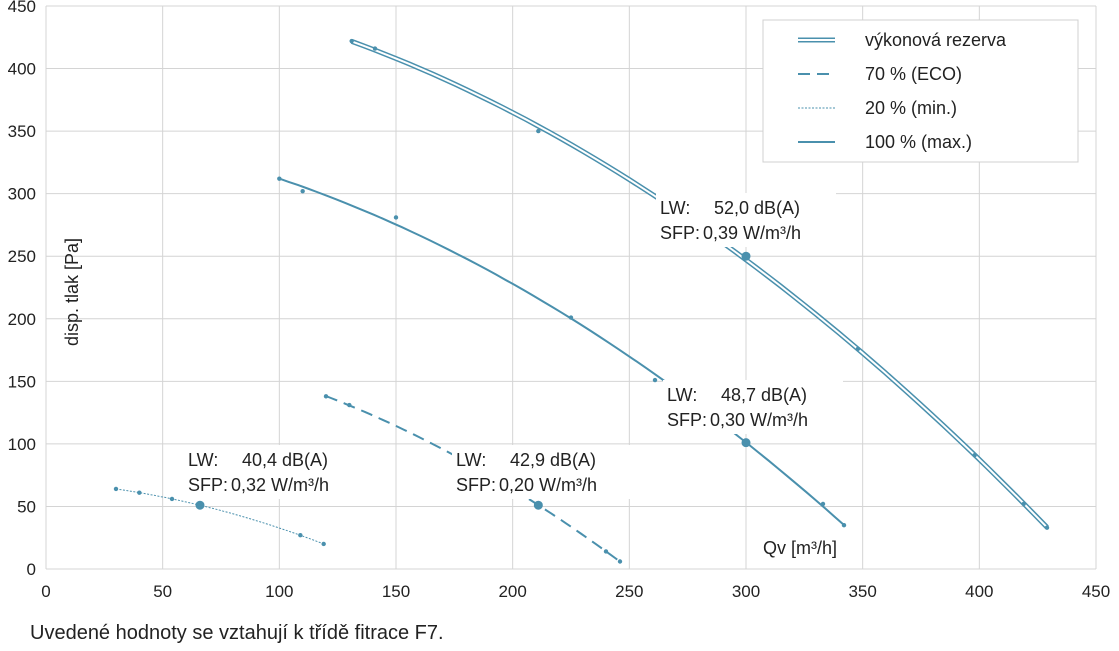 The image size is (1119, 651). What do you see at coordinates (279, 591) in the screenshot?
I see `x-tick-label: 100` at bounding box center [279, 591].